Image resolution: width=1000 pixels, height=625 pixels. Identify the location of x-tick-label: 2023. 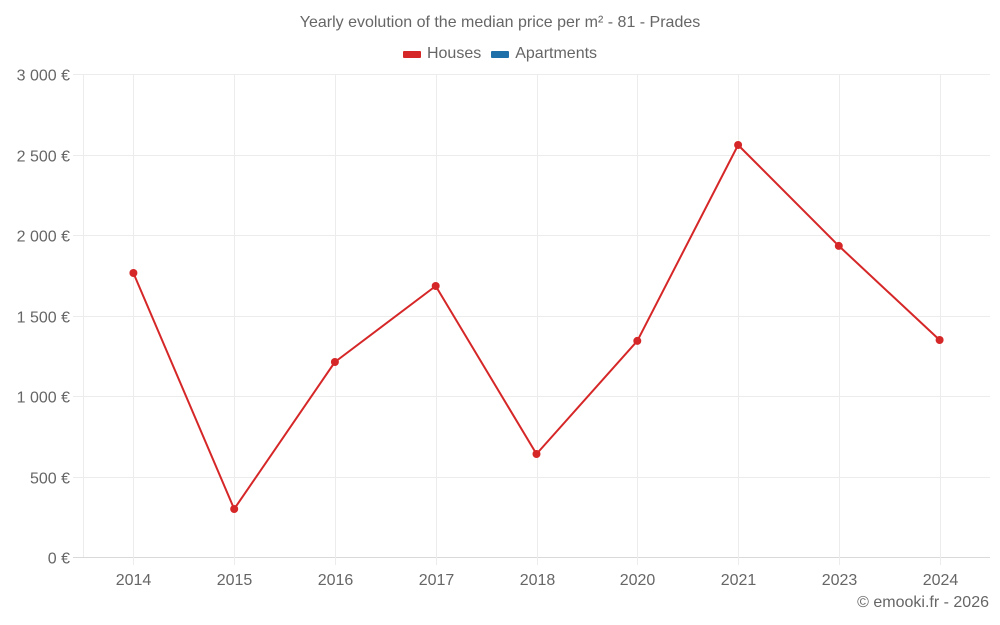
(840, 580).